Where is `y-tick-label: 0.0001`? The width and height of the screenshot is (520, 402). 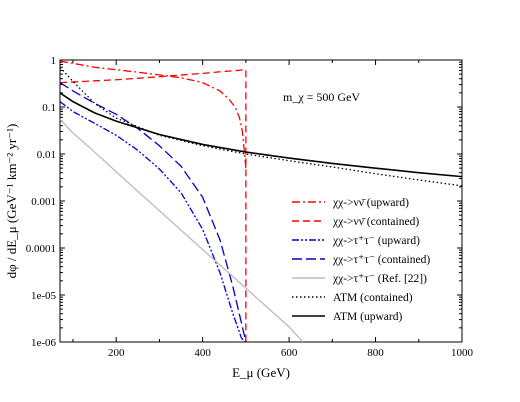
y-tick-label: 0.0001 is located at coordinates (41, 249).